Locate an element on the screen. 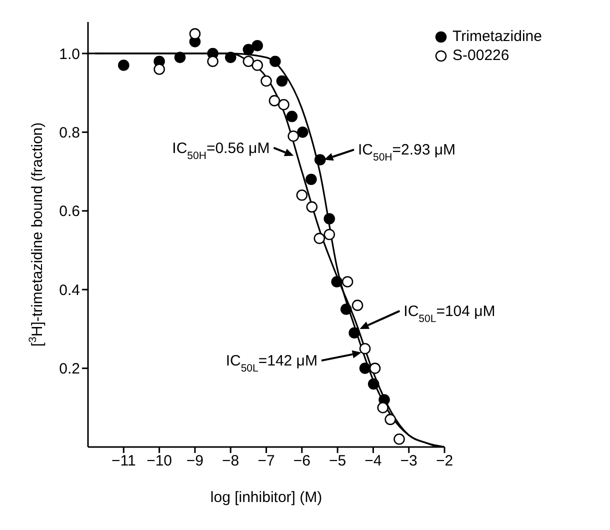 The image size is (610, 530). x-tick-label: −5 is located at coordinates (337, 461).